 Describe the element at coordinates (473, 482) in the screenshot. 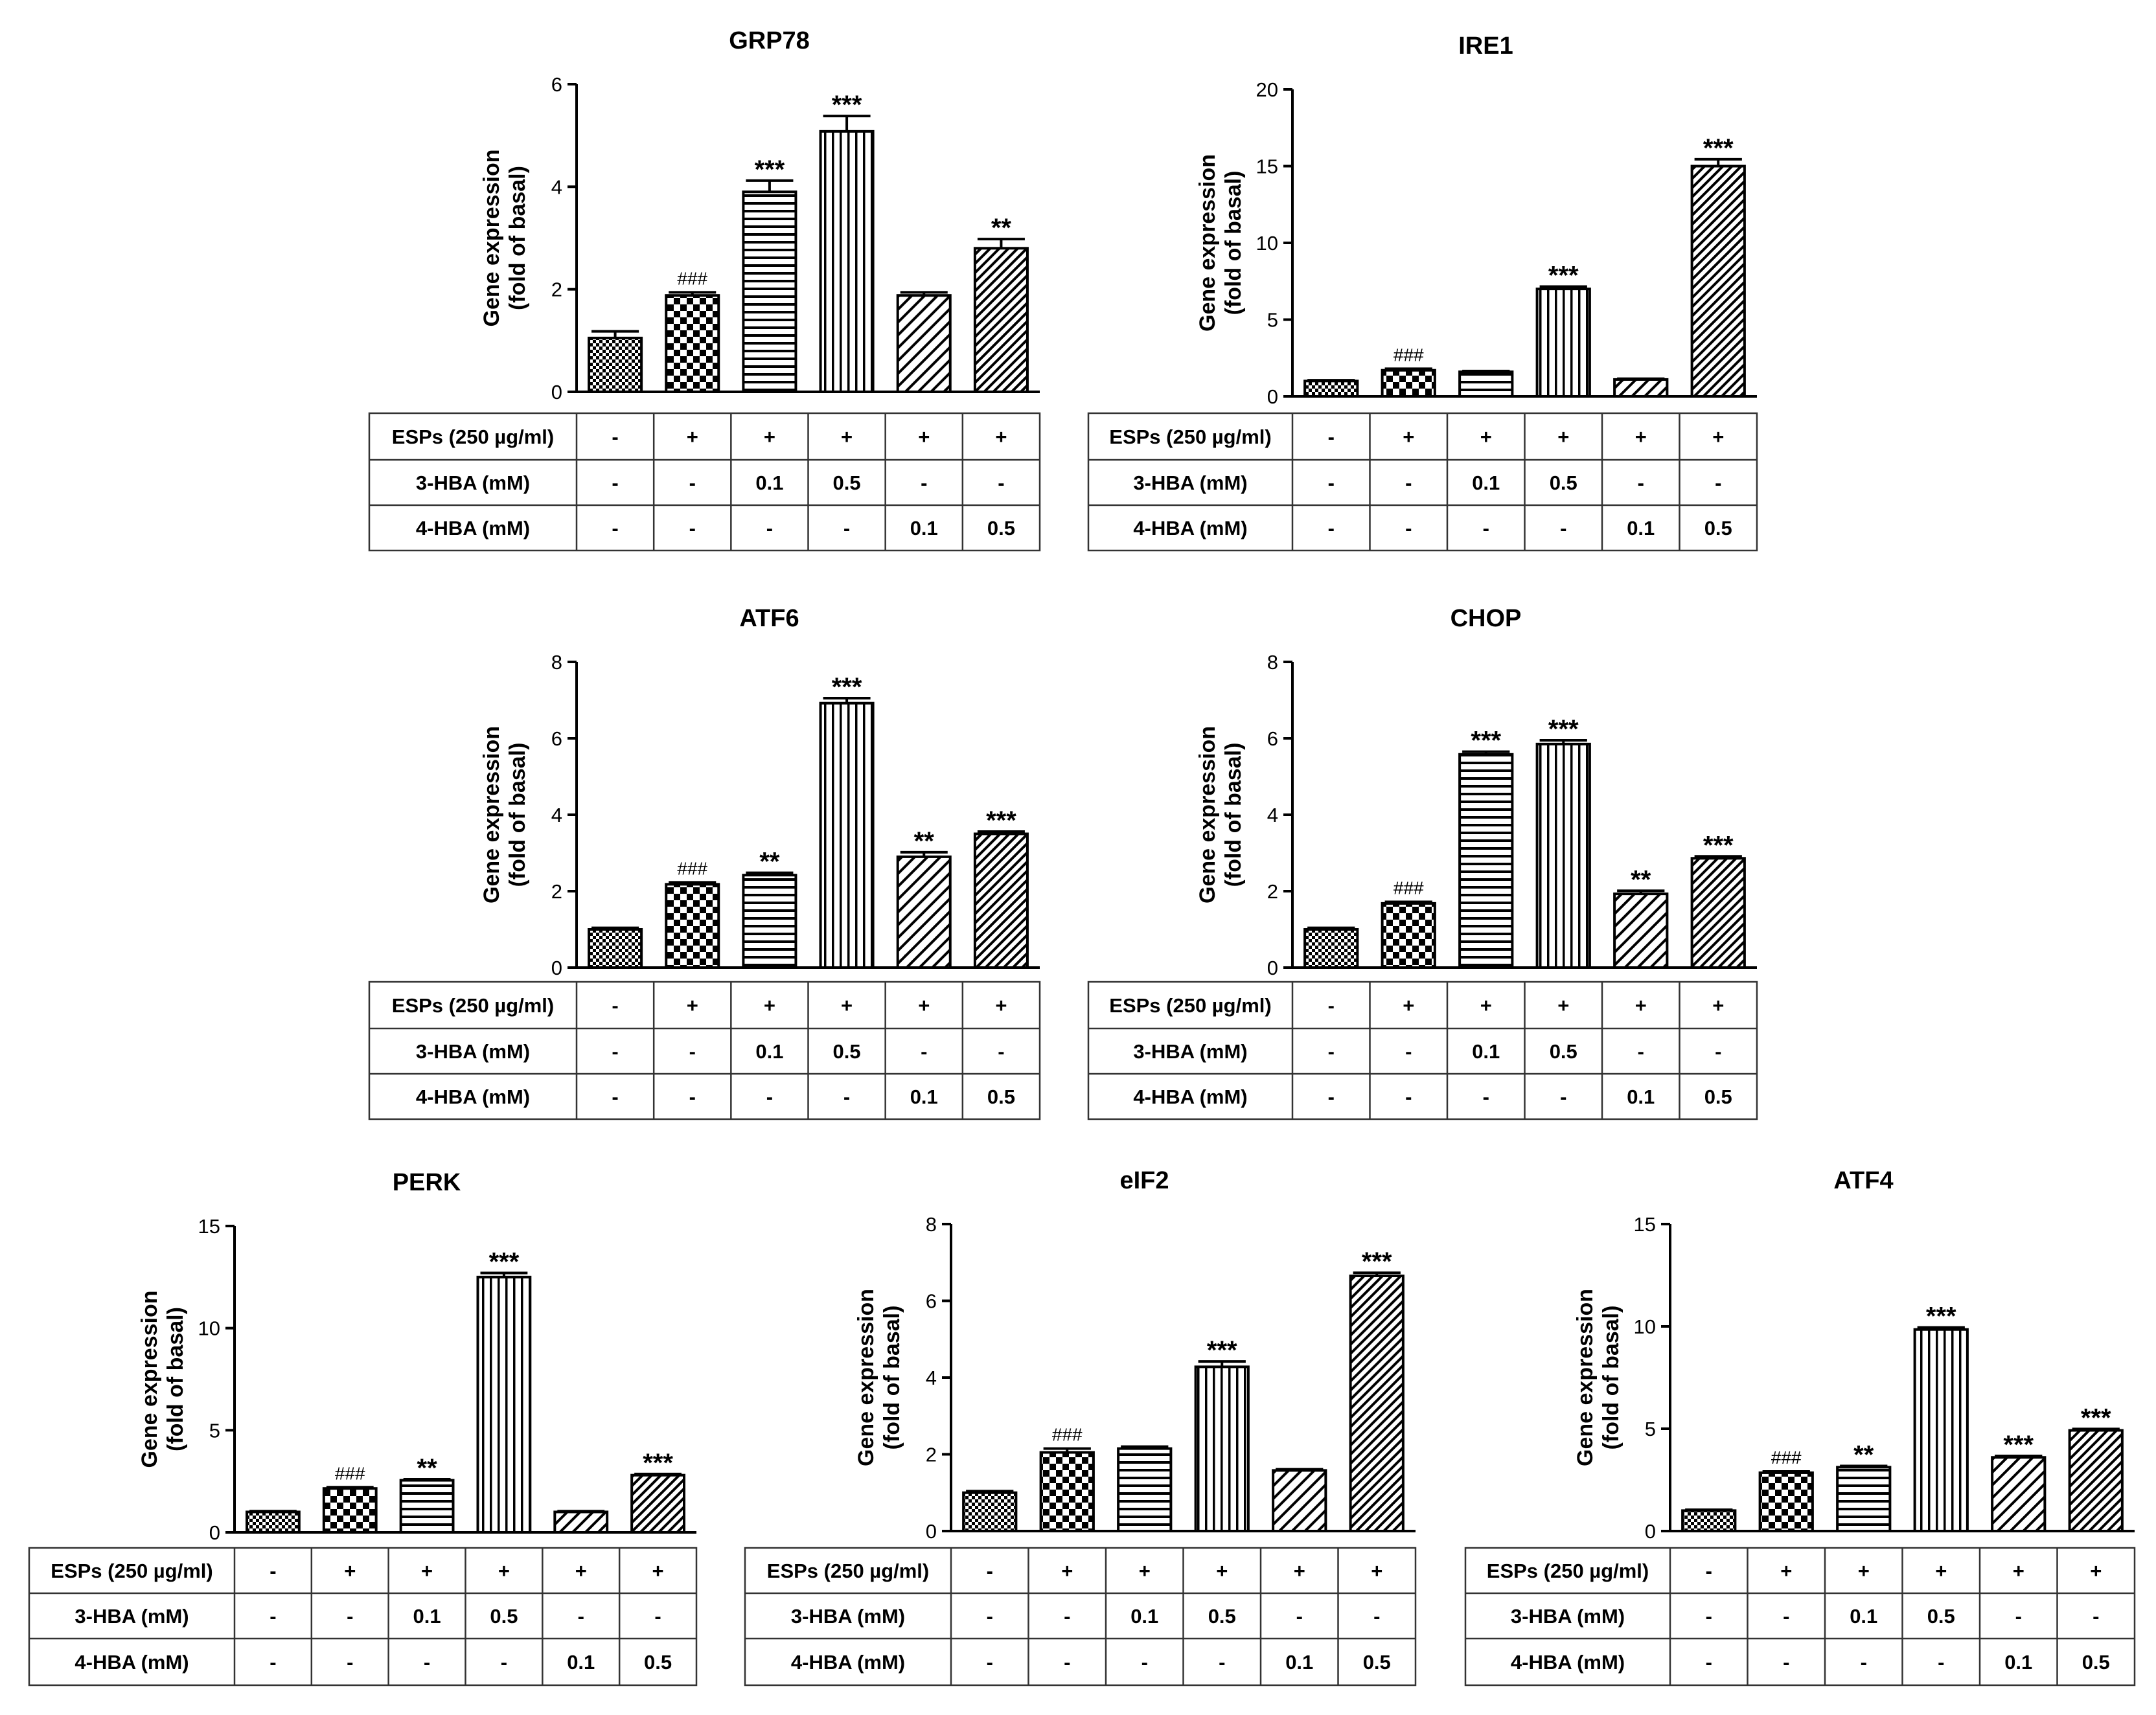

I see `table-row-label: 3-HBA (mM)` at that location.